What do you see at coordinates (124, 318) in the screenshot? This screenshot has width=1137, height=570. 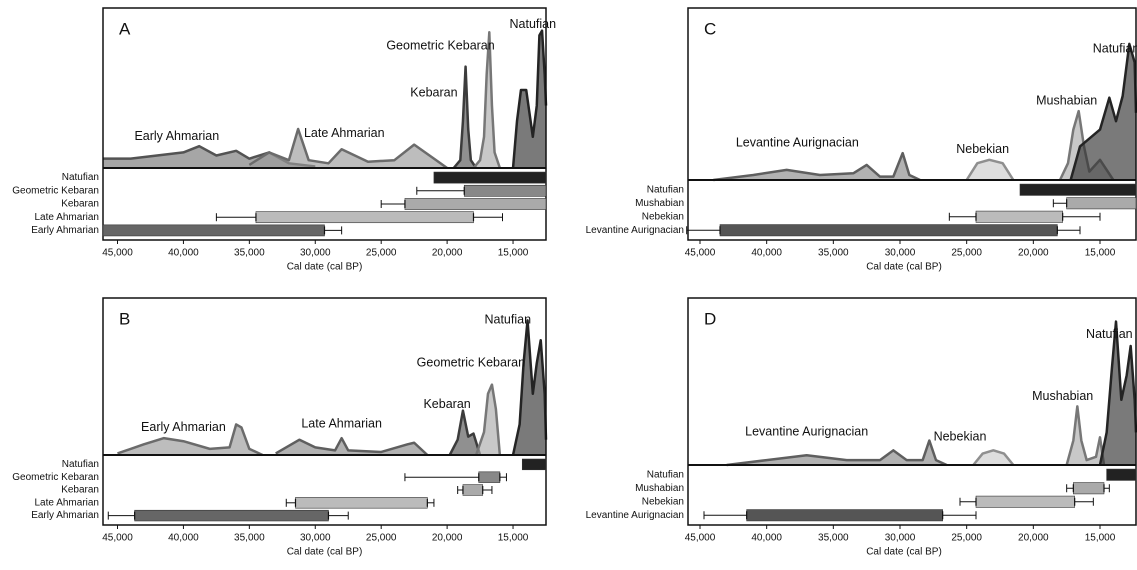 I see `panel-label: B` at bounding box center [124, 318].